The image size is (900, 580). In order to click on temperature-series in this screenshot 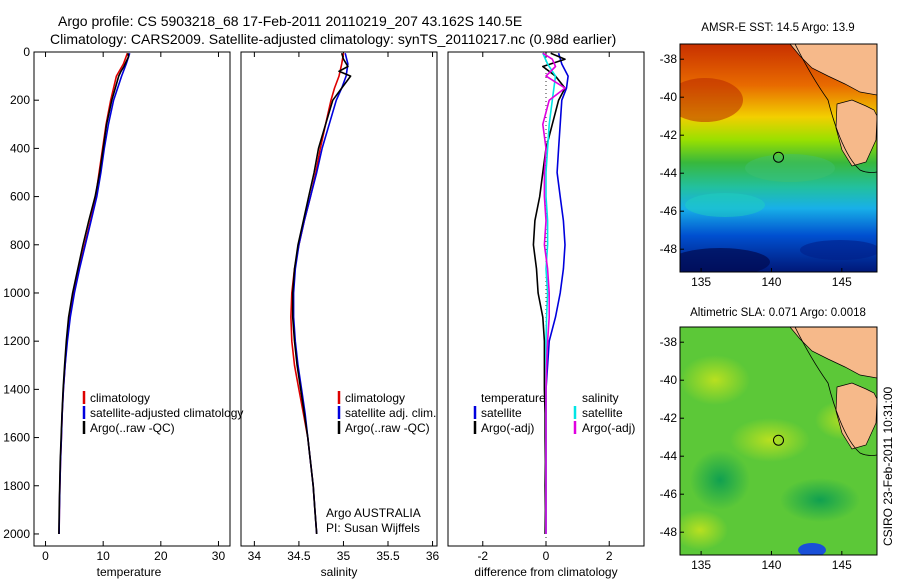, I will do `click(94, 293)`.